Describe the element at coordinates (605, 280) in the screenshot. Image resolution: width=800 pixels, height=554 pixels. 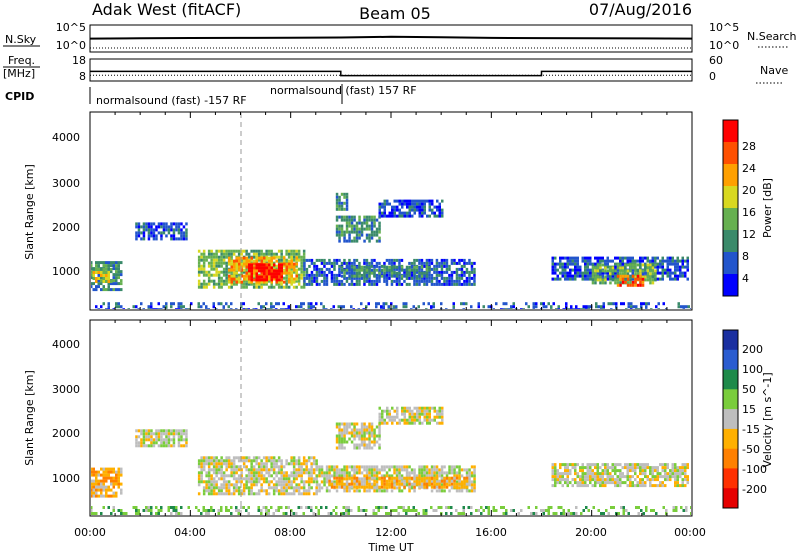
I see `power-cell-2085` at that location.